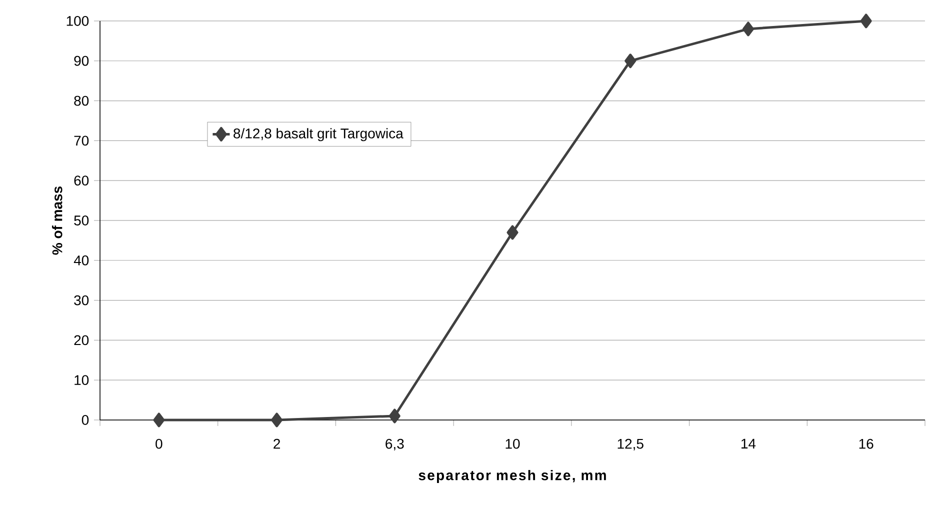 The image size is (929, 506). I want to click on y-tick-label: 100, so click(77, 21).